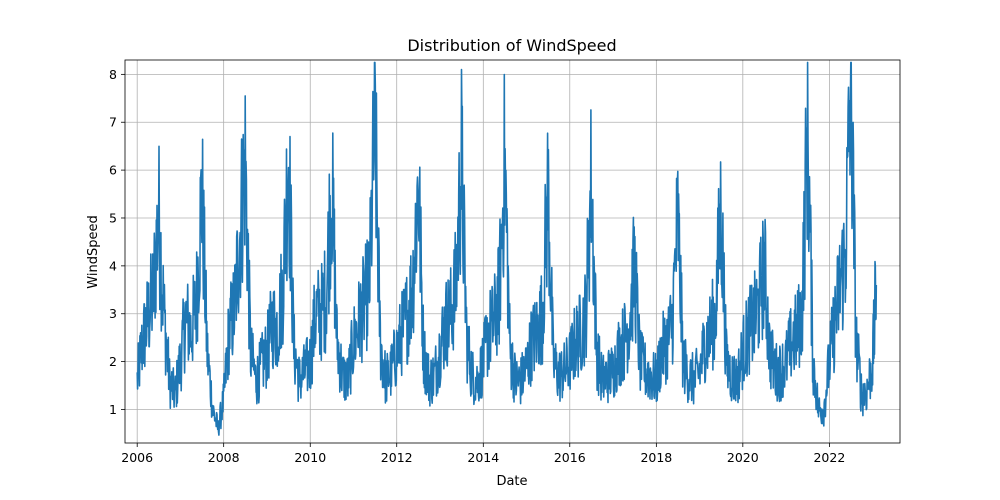 This screenshot has height=500, width=1000. What do you see at coordinates (113, 313) in the screenshot?
I see `y-tick-label: 3` at bounding box center [113, 313].